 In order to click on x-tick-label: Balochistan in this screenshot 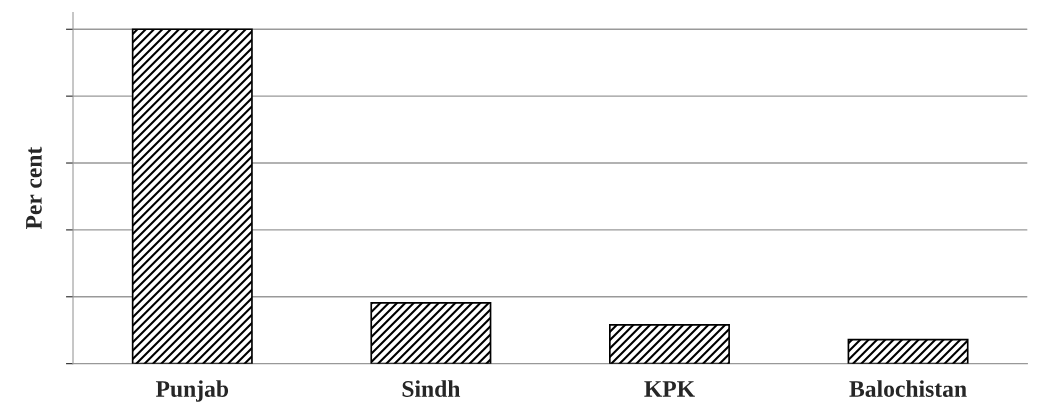, I will do `click(908, 388)`.